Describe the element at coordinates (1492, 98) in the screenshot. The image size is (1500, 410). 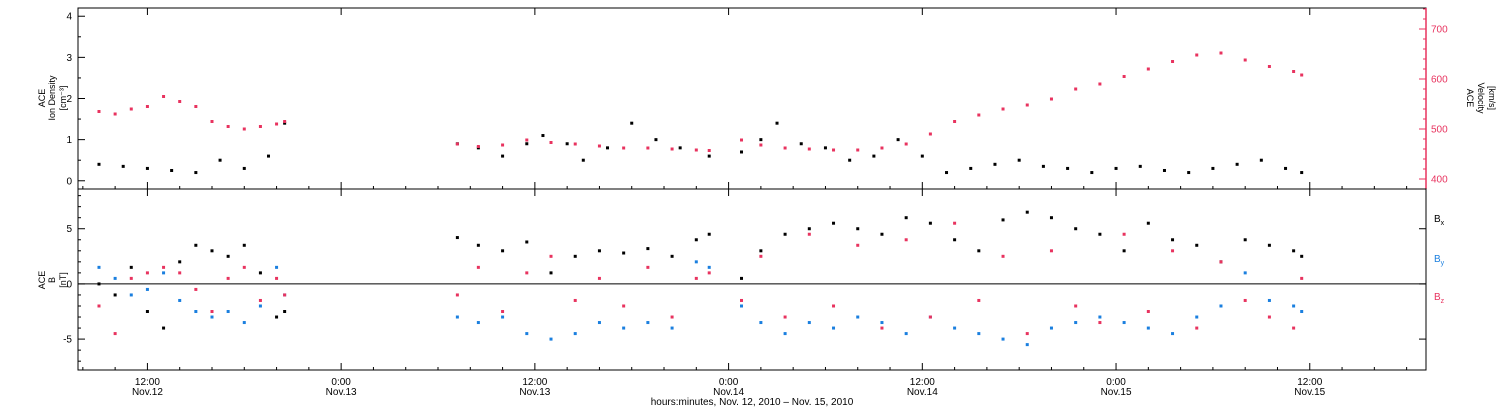
I see `velocity-axis-label-line-3: [km/s]` at that location.